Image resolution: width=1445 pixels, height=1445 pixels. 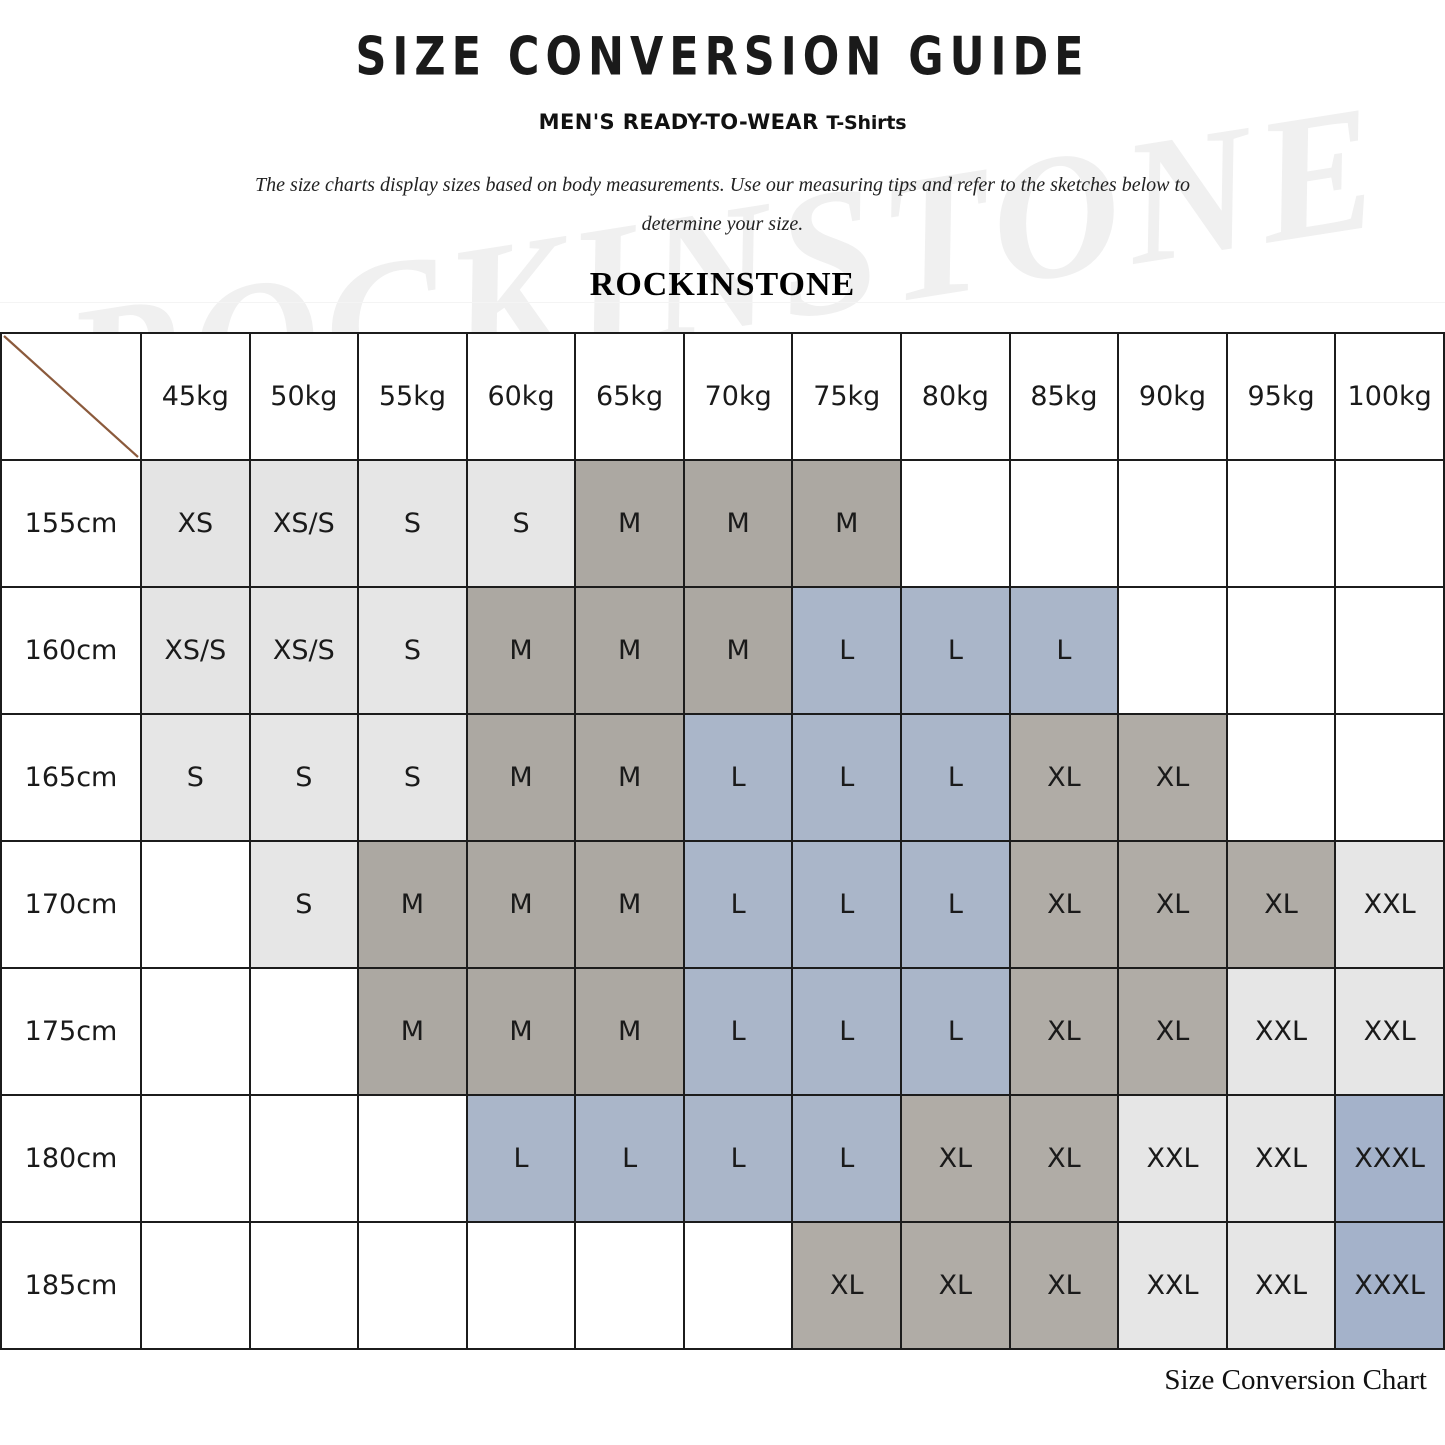 I want to click on row-header-height: 170cm, so click(x=71, y=904).